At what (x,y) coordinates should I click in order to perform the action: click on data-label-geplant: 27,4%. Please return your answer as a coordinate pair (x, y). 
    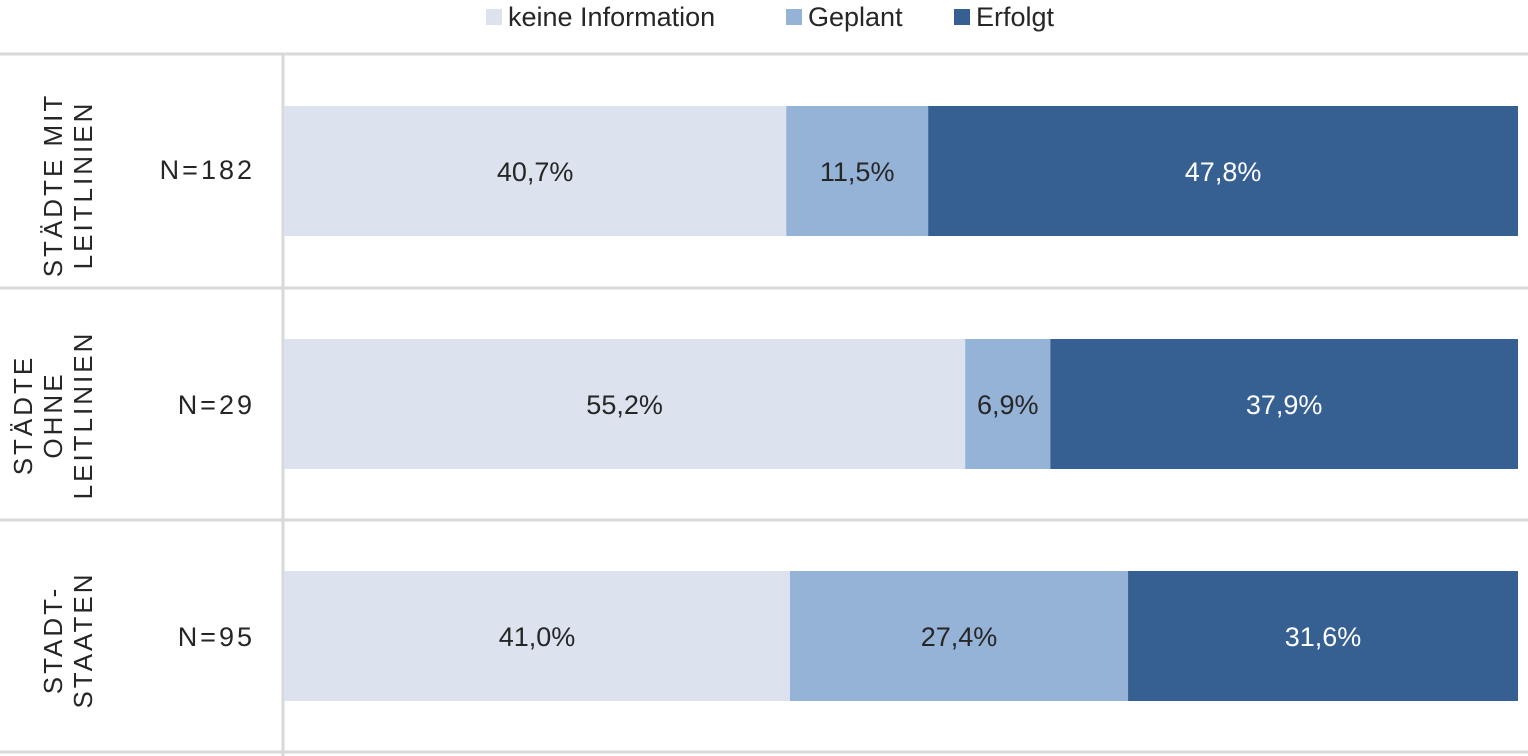
    Looking at the image, I should click on (959, 637).